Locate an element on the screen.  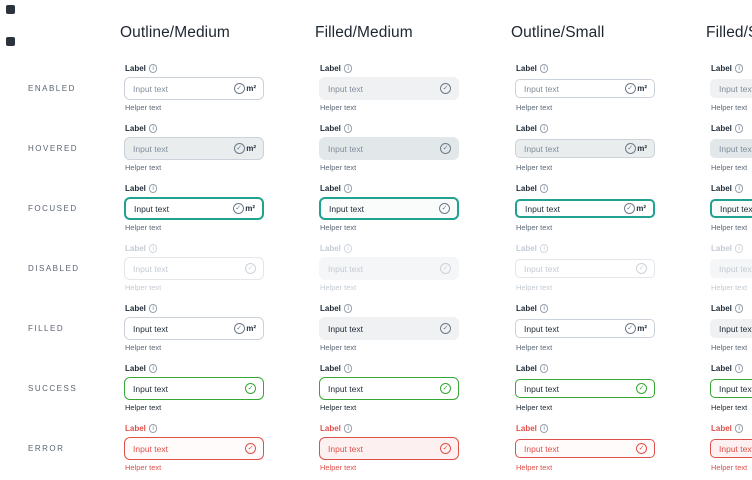
row-label-error: ERROR is located at coordinates (46, 448).